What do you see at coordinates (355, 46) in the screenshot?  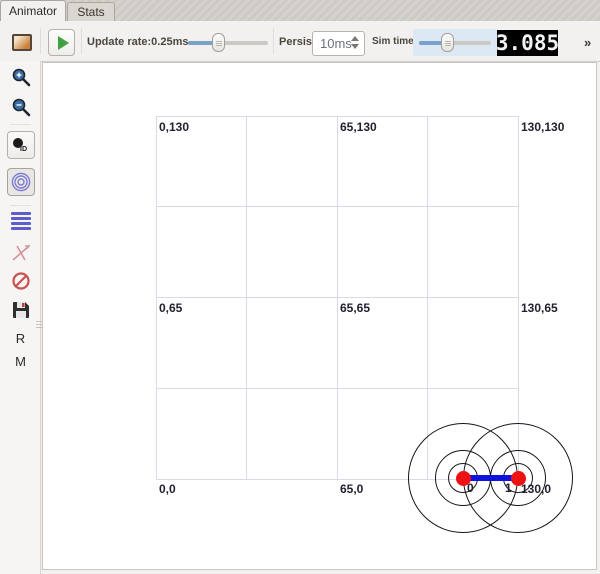 I see `spin-down-icon` at bounding box center [355, 46].